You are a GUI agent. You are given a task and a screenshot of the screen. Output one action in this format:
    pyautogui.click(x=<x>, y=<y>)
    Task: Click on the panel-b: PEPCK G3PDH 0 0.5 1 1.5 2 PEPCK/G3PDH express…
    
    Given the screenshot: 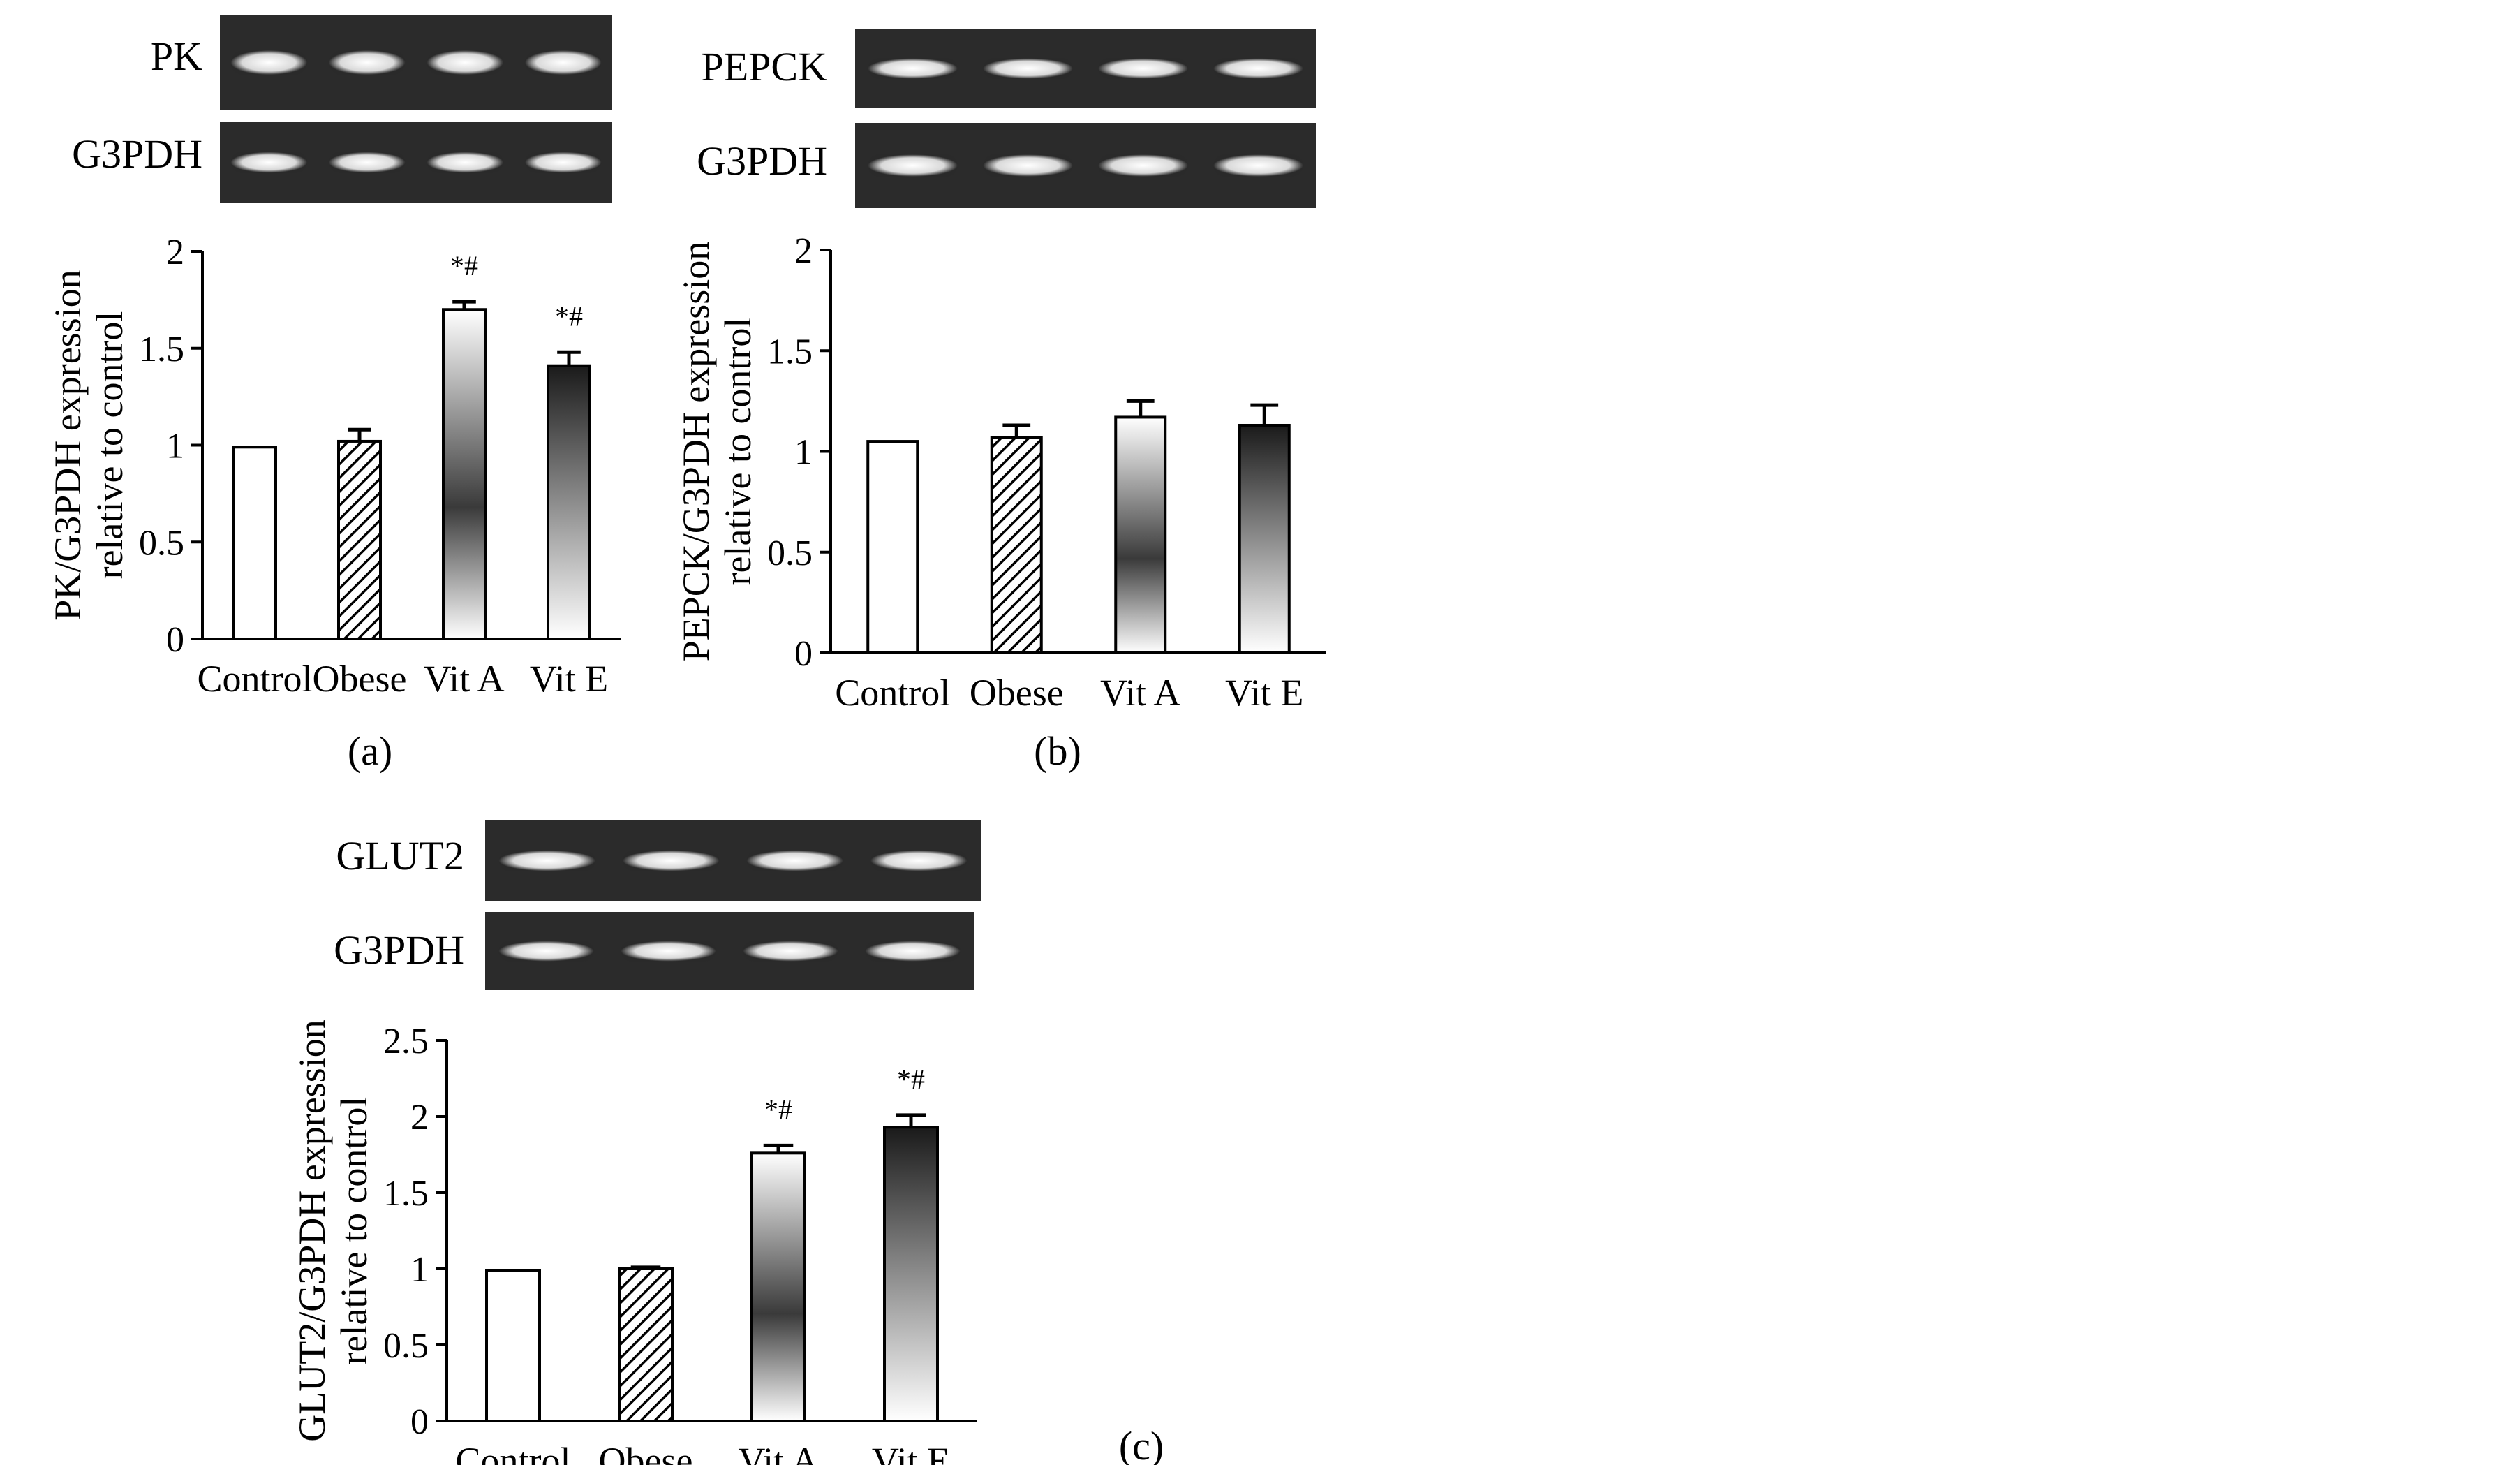 What is the action you would take?
    pyautogui.click(x=1000, y=402)
    